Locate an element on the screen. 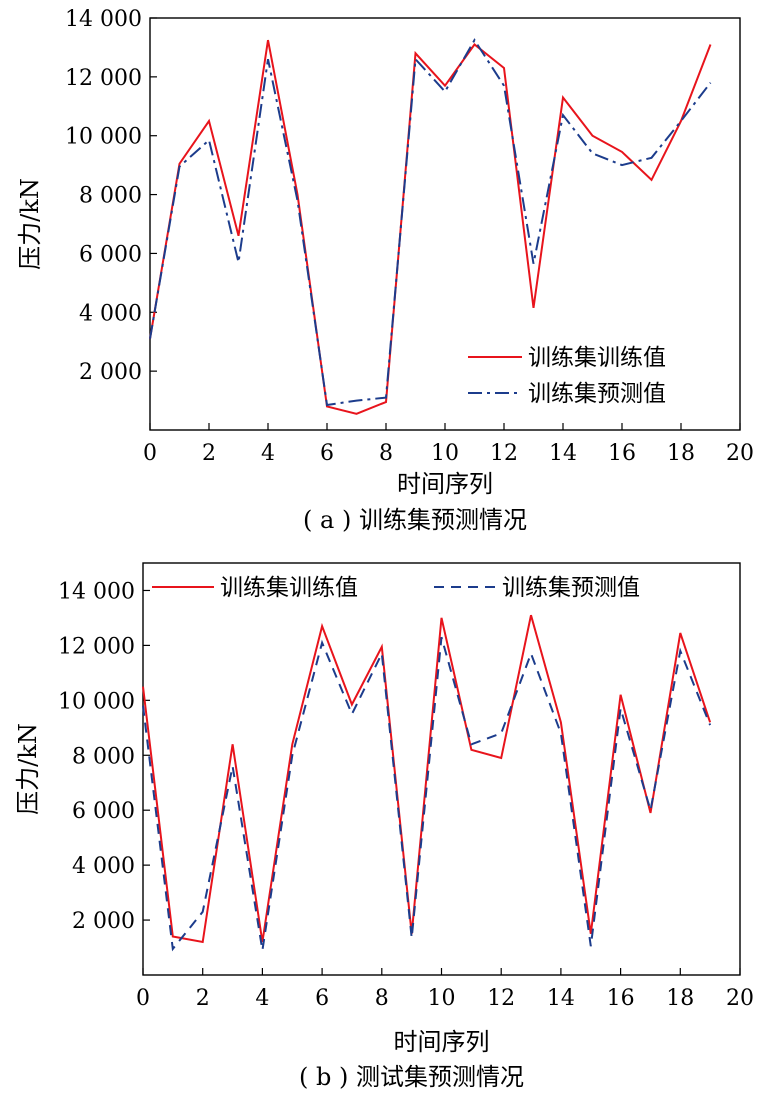 This screenshot has height=1097, width=767. chart-caption: ( b ) 测试集预测情况 is located at coordinates (411, 1077).